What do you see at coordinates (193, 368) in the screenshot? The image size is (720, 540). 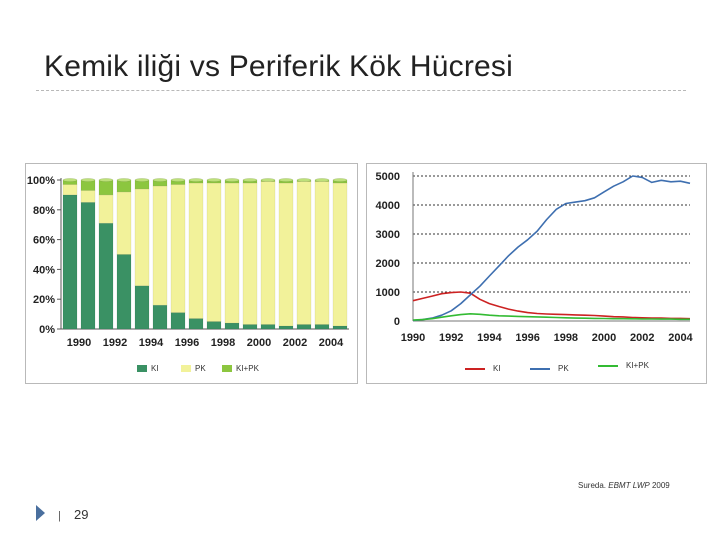 I see `left-legend-item-pk: PK` at bounding box center [193, 368].